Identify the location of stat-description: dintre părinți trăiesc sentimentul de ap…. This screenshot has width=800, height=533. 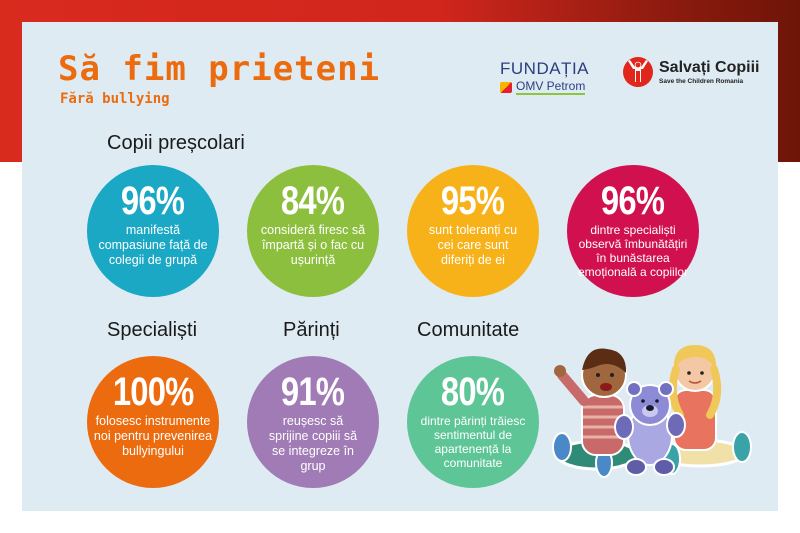
(473, 442).